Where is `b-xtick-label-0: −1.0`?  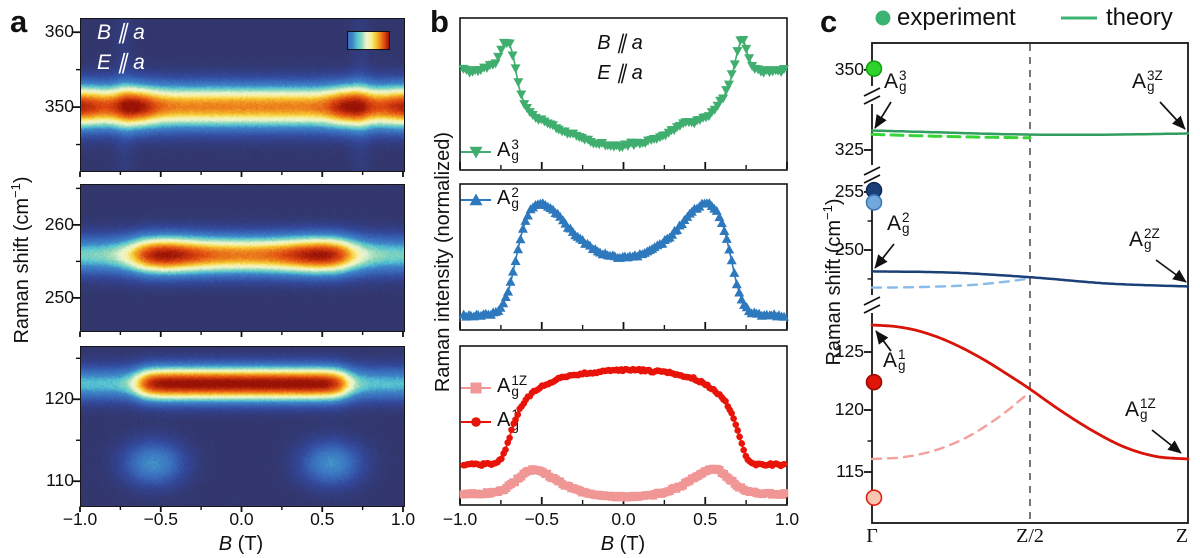 b-xtick-label-0: −1.0 is located at coordinates (460, 519).